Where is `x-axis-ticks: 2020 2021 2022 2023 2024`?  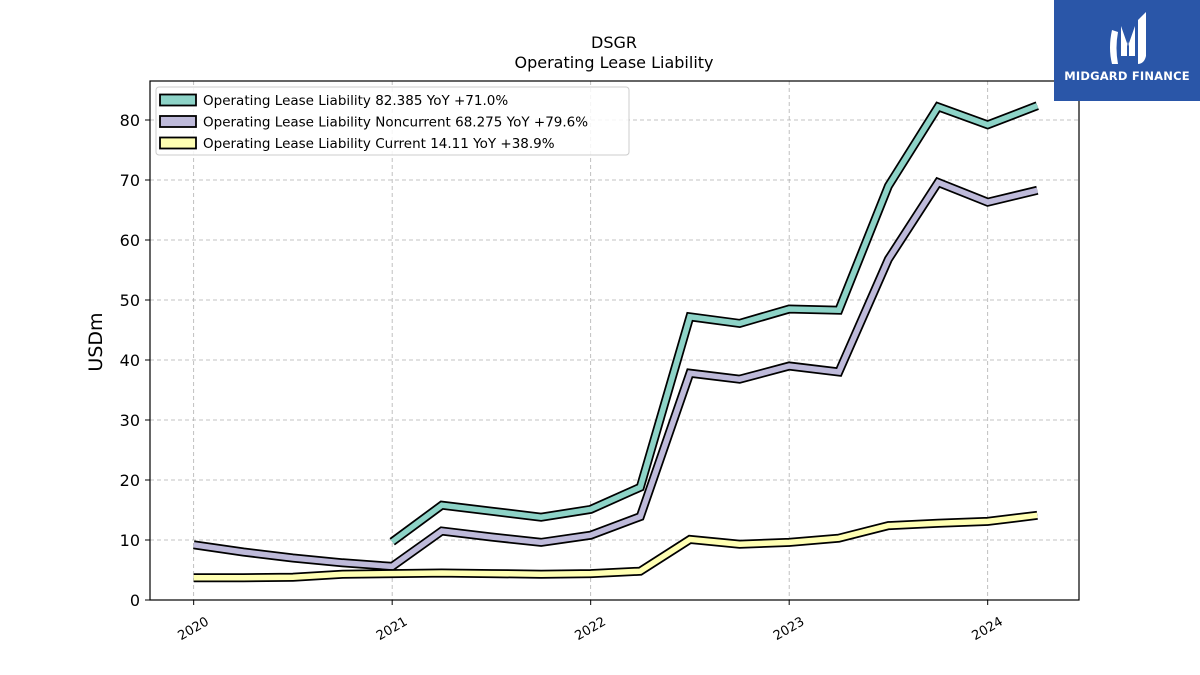
x-axis-ticks: 2020 2021 2022 2023 2024 is located at coordinates (591, 622).